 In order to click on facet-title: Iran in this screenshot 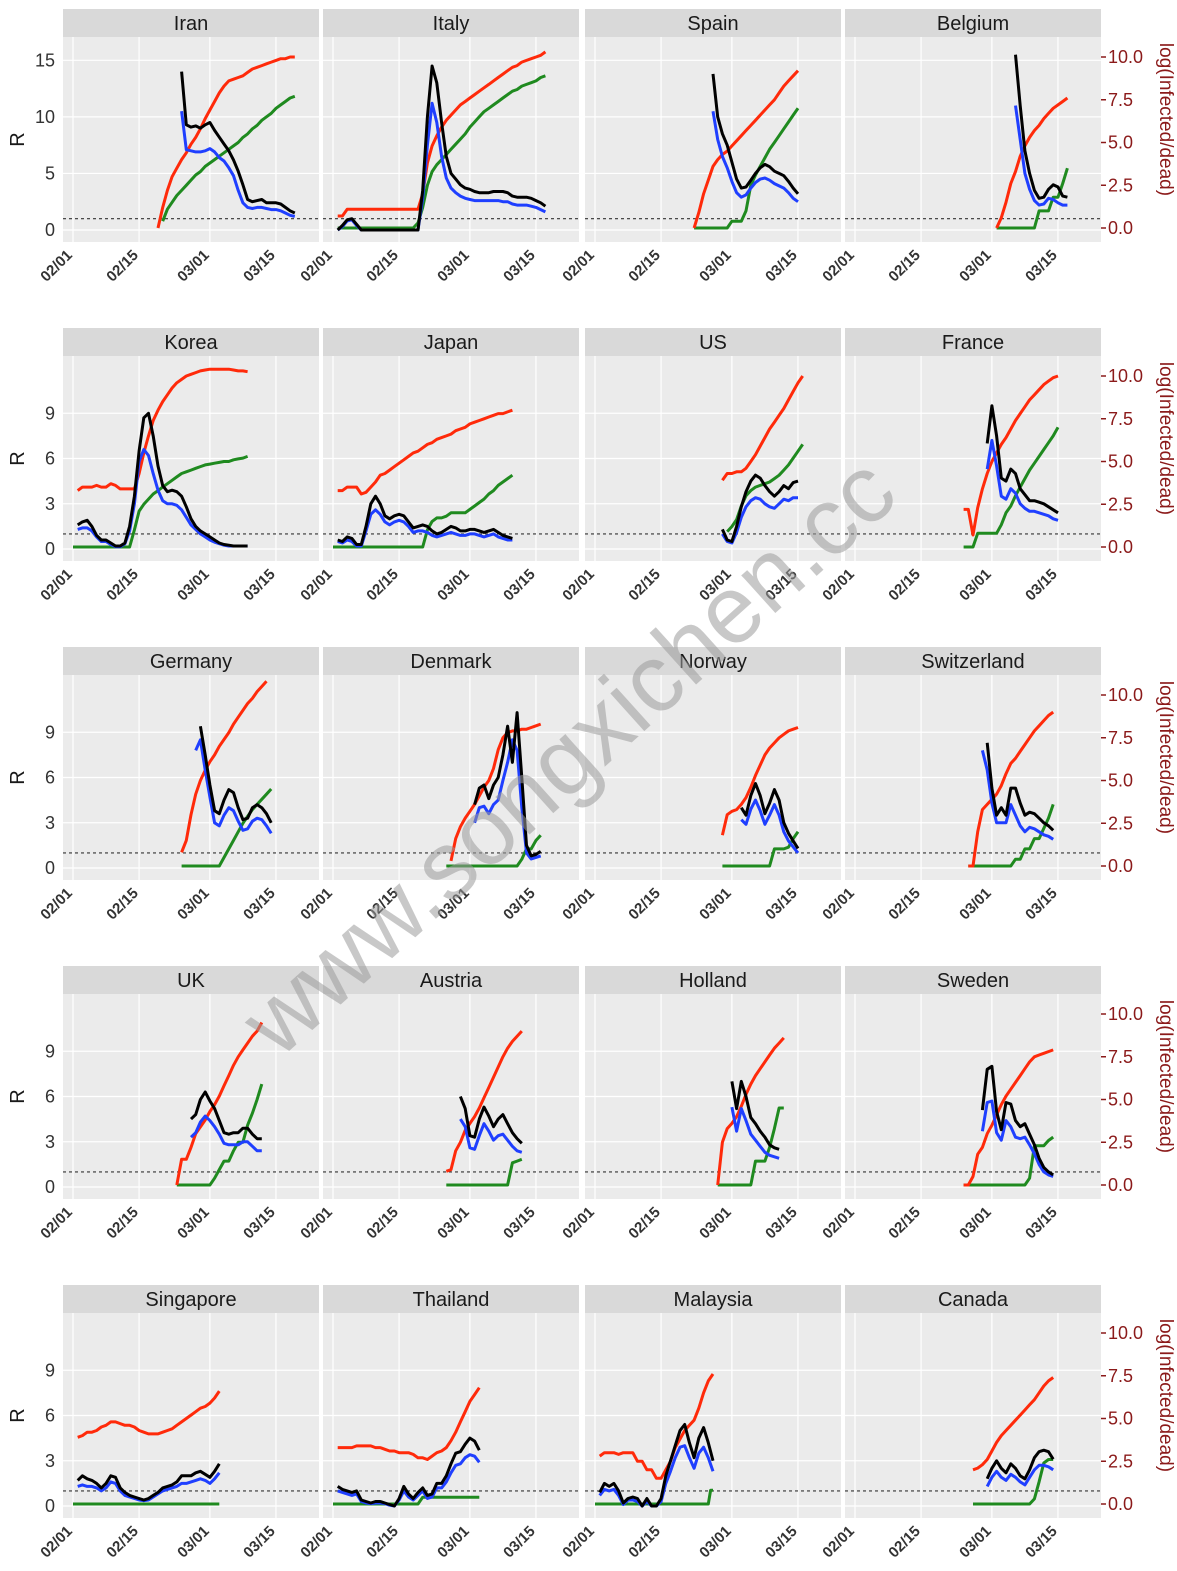, I will do `click(191, 24)`.